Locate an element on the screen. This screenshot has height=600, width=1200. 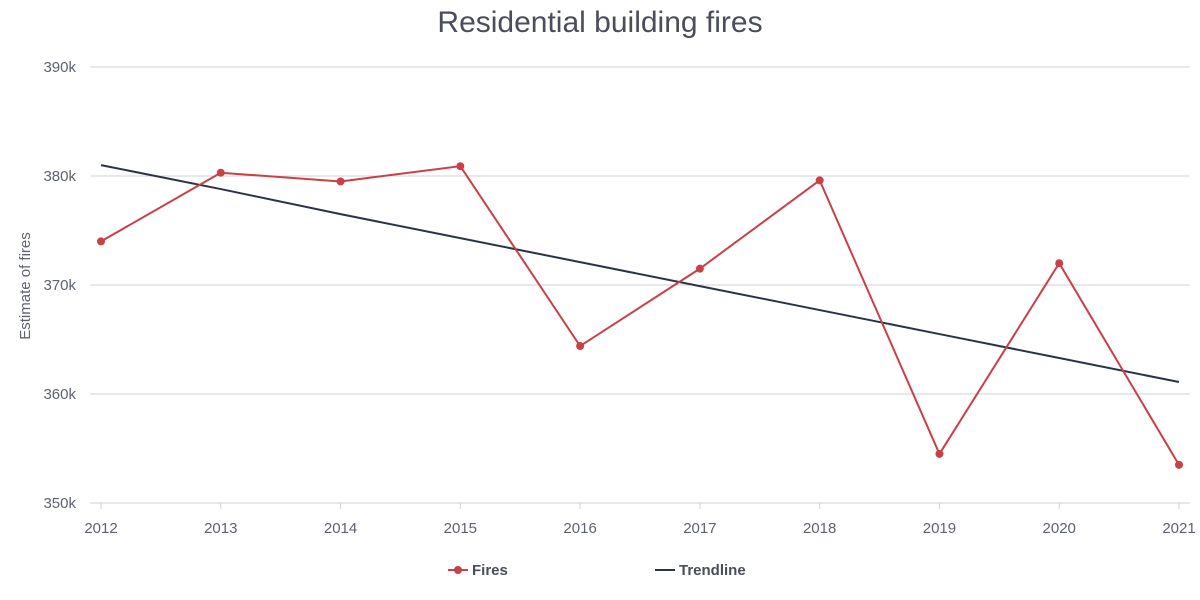
x-tick-label: 2020 is located at coordinates (1059, 528).